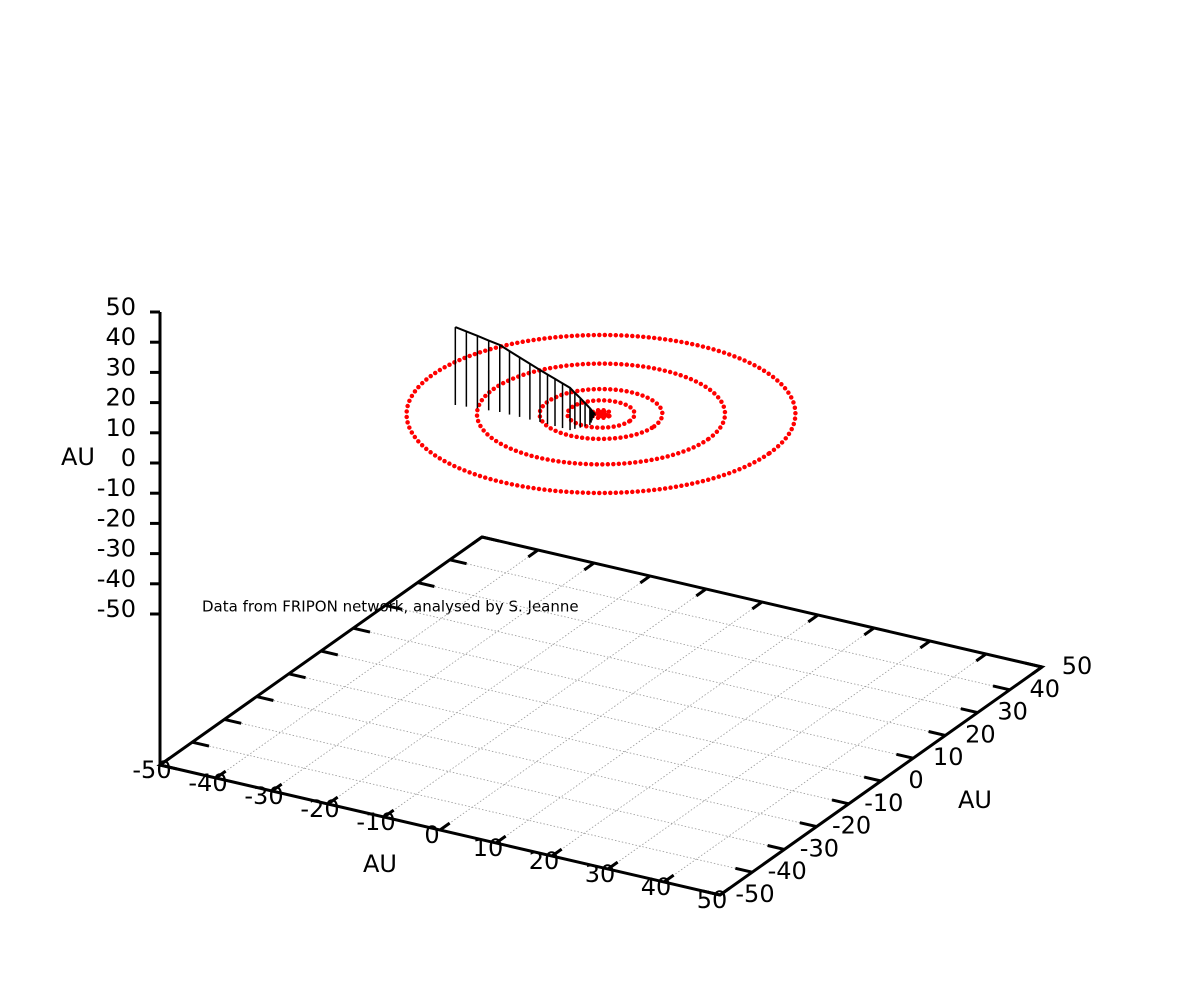 The height and width of the screenshot is (1000, 1200). Describe the element at coordinates (883, 803) in the screenshot. I see `y-tick-label: -10` at that location.